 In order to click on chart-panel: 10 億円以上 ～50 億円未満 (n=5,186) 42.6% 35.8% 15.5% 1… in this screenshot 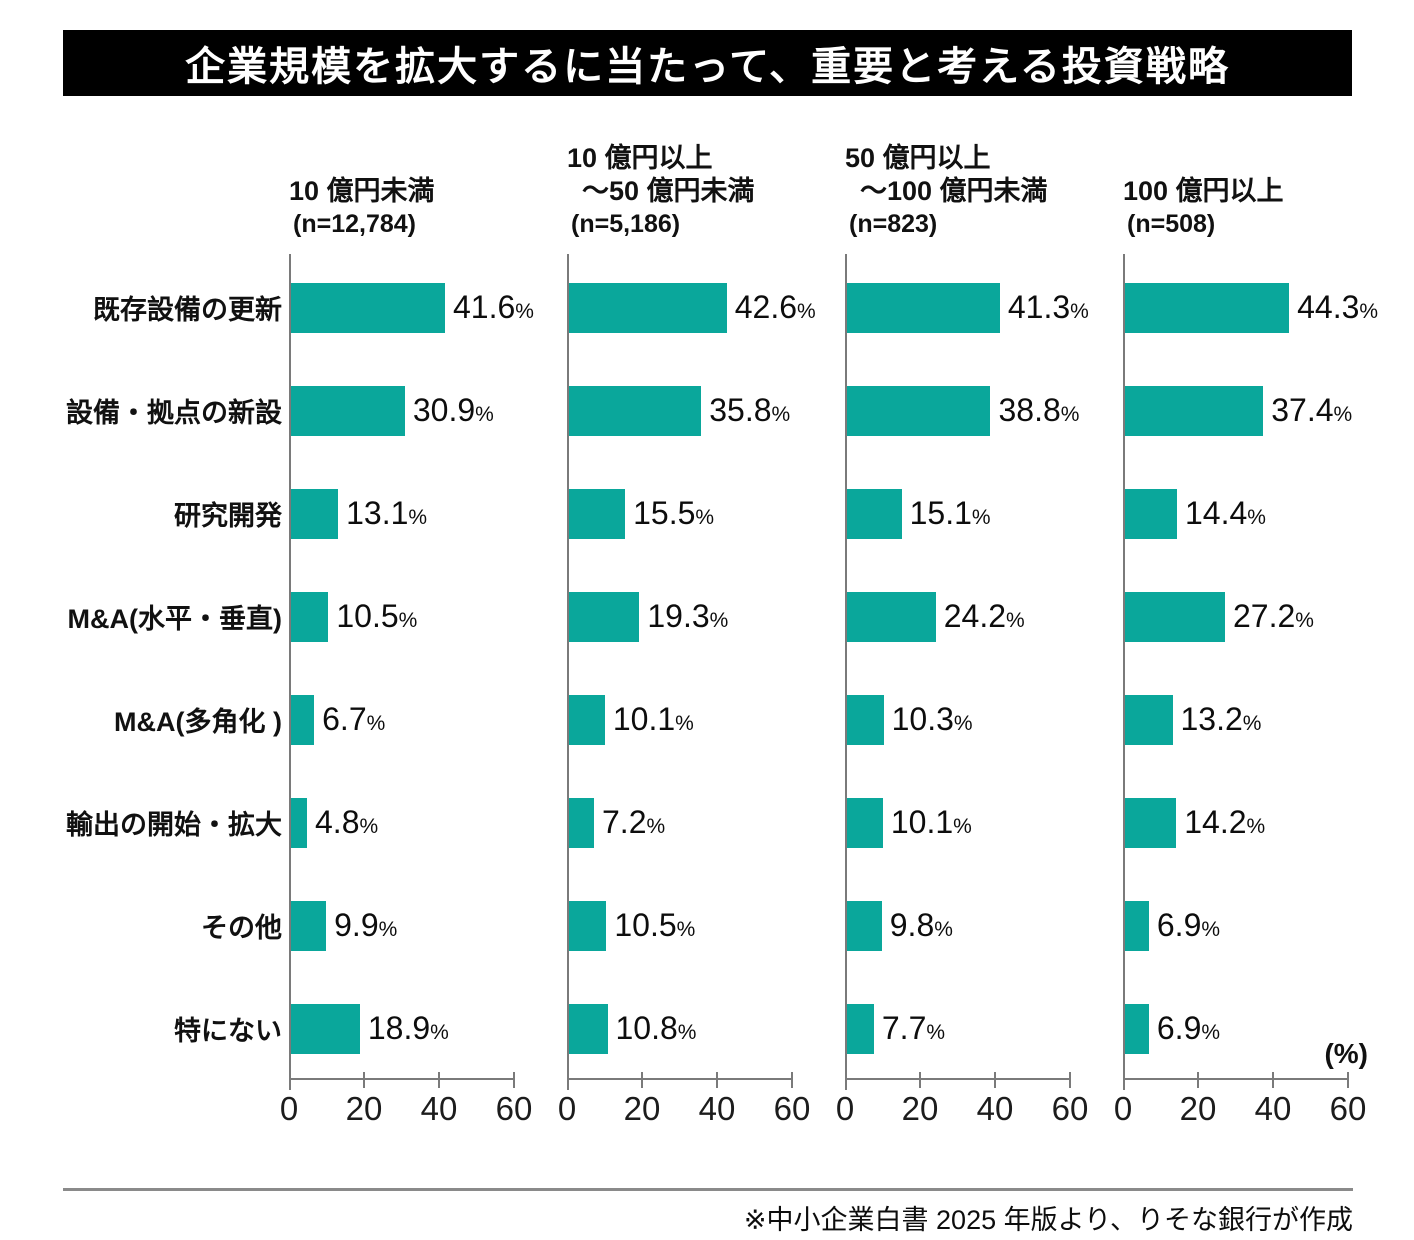, I will do `click(687, 632)`.